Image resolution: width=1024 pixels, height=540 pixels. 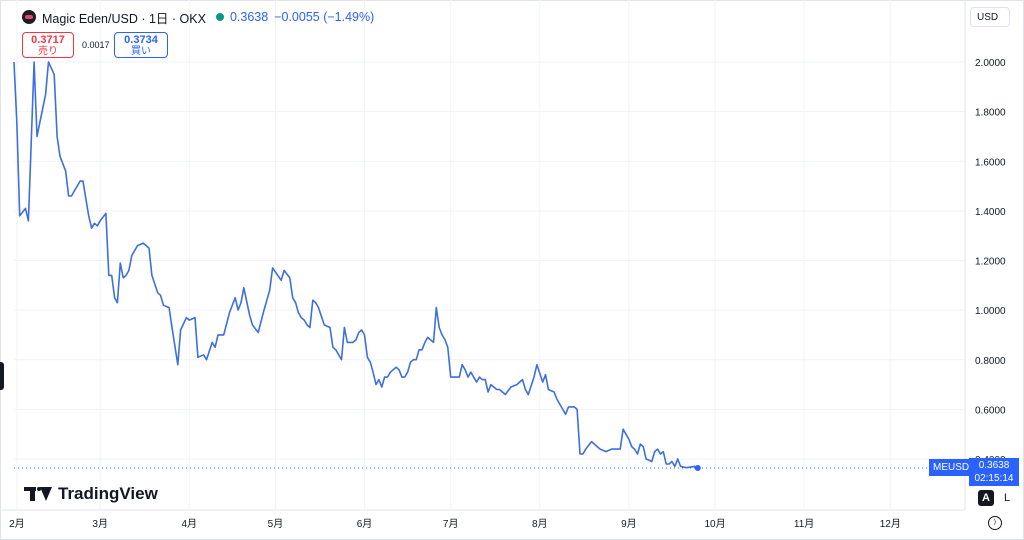 What do you see at coordinates (990, 63) in the screenshot?
I see `y-tick-label: 2.0000` at bounding box center [990, 63].